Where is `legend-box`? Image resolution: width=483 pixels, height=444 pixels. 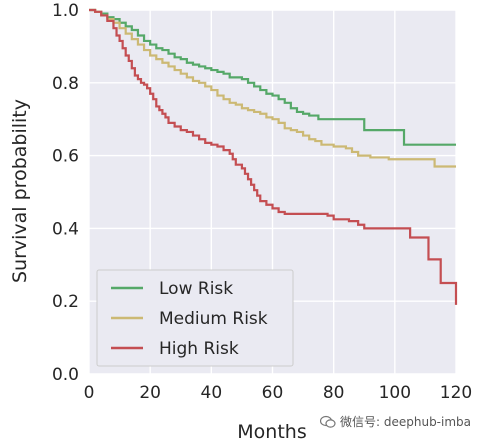 legend-box is located at coordinates (195, 318).